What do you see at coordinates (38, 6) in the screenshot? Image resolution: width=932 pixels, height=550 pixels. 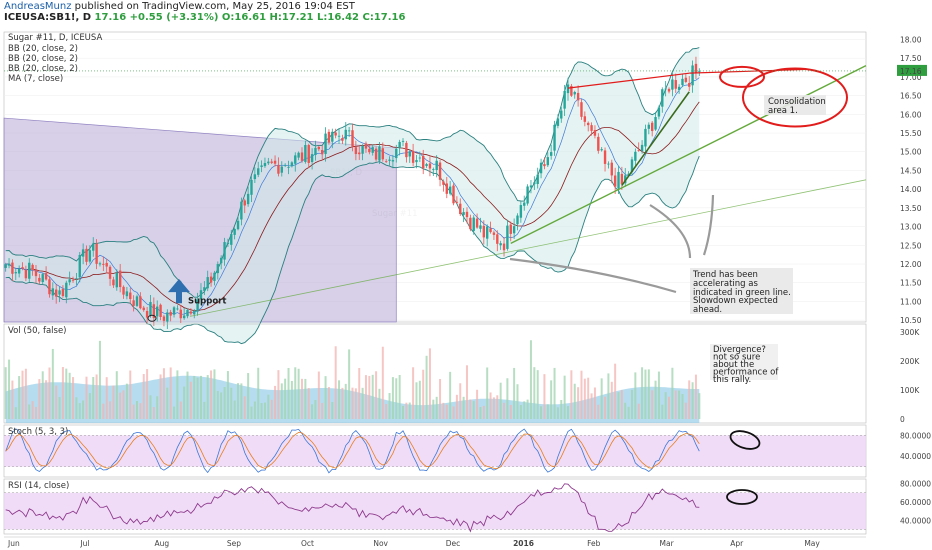 I see `author-name: AndreasMunz` at bounding box center [38, 6].